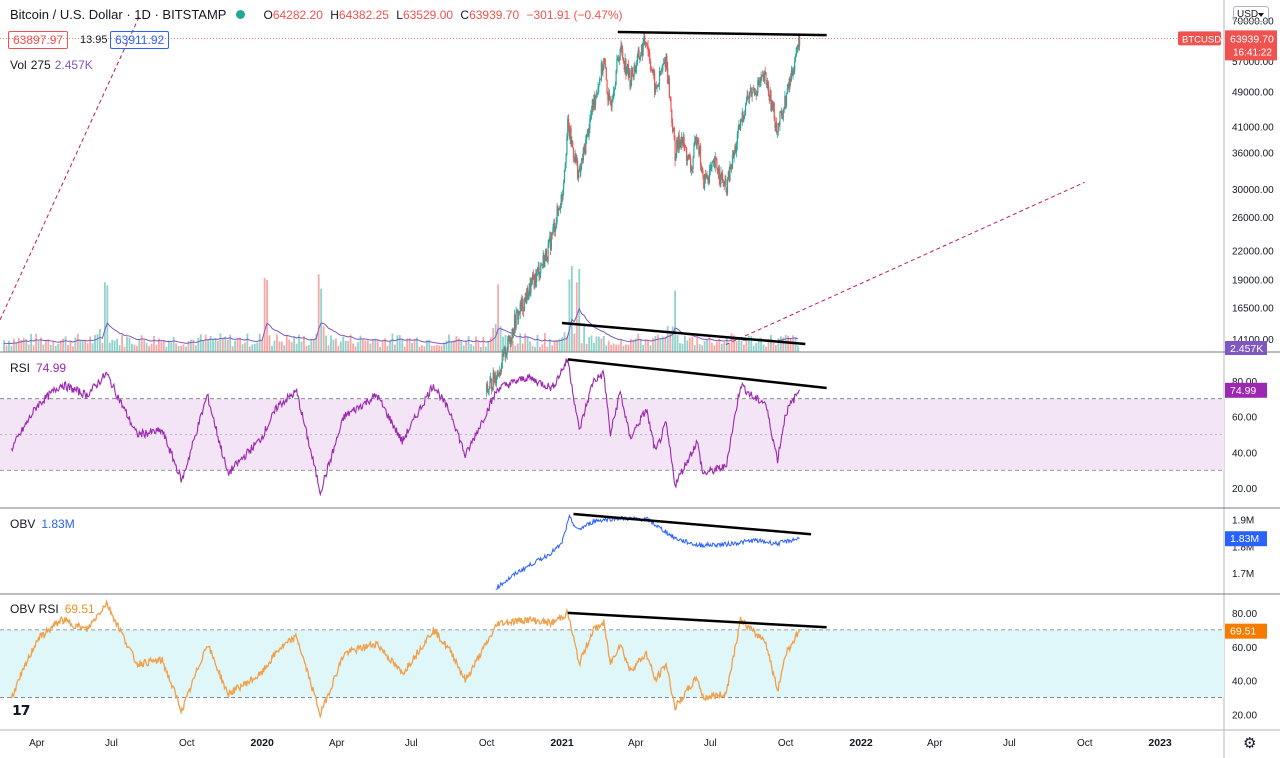 The width and height of the screenshot is (1280, 758). Describe the element at coordinates (905, 263) in the screenshot. I see `dashed-trendline` at that location.